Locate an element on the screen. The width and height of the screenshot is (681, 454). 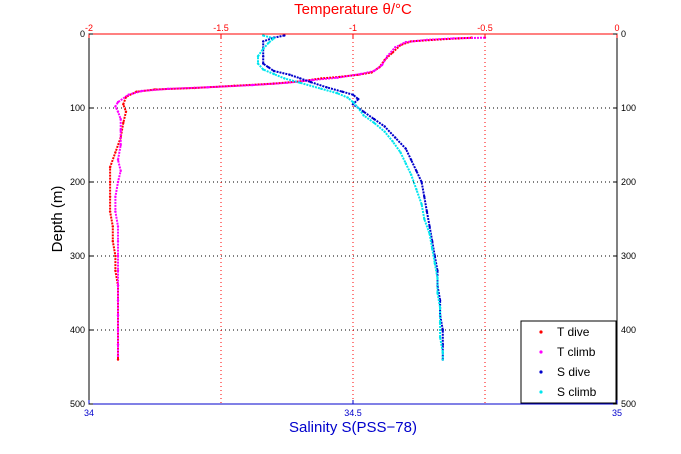
left-tick-label: 200 is located at coordinates (77, 182).